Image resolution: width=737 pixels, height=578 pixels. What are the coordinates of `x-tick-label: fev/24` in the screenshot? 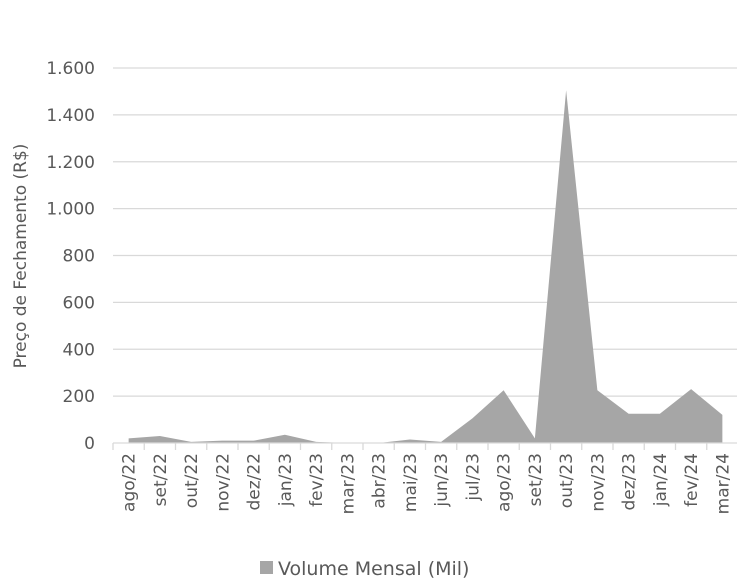 It's located at (692, 480).